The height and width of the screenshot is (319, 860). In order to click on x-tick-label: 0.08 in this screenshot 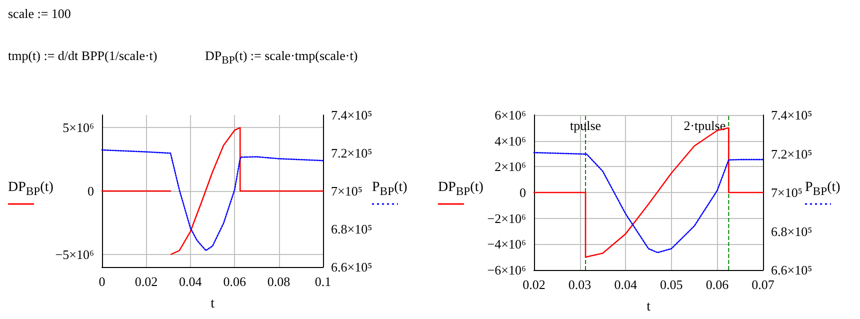, I will do `click(278, 281)`.